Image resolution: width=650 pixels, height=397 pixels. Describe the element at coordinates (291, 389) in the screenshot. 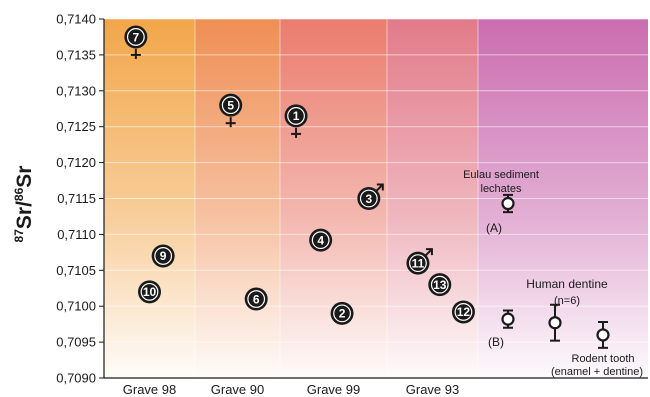

I see `x-axis-categories: Grave 98 Grave 90 Grave 99 Grave 93` at that location.